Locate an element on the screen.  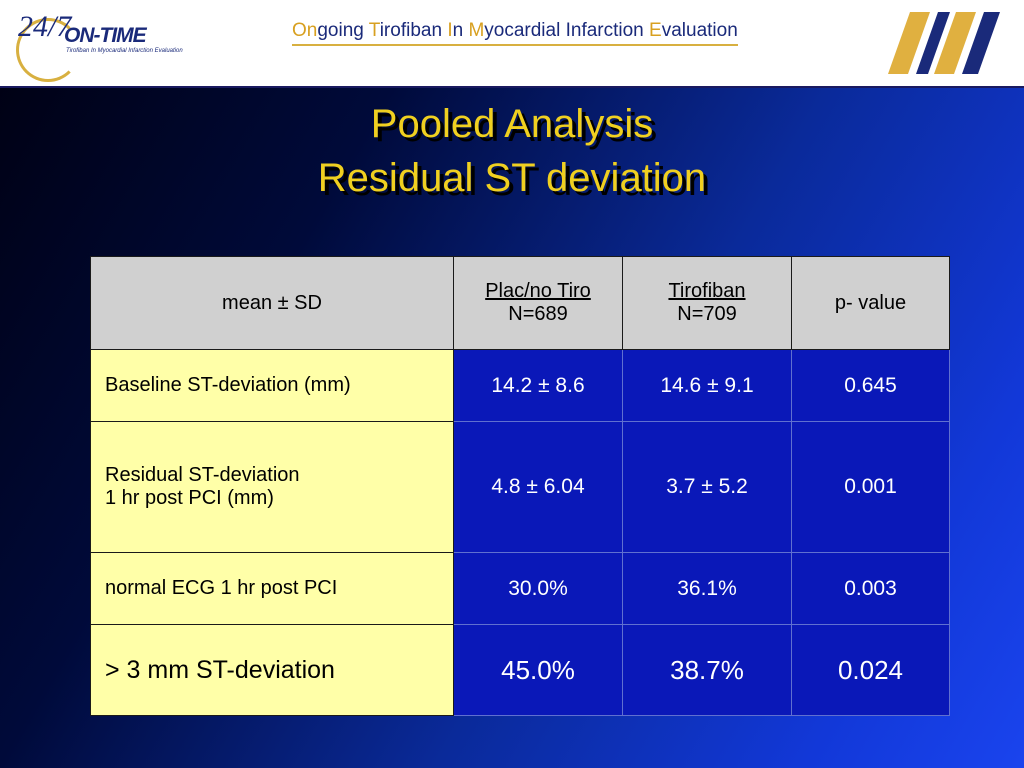
tagline-part: E is located at coordinates (655, 30).